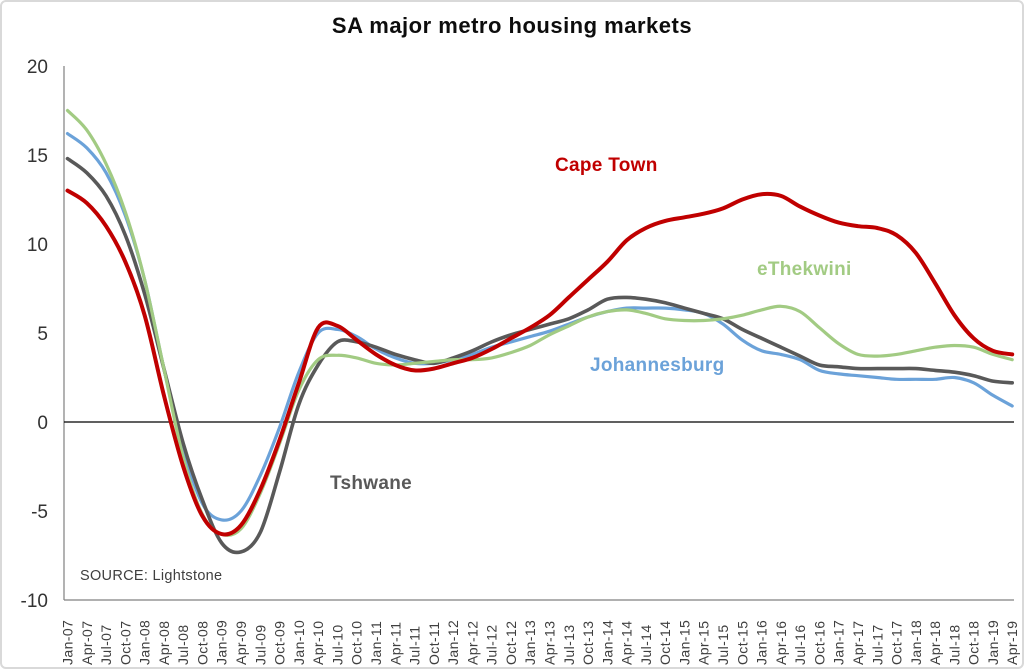 The width and height of the screenshot is (1024, 669). What do you see at coordinates (37, 156) in the screenshot?
I see `y-tick-label: 15` at bounding box center [37, 156].